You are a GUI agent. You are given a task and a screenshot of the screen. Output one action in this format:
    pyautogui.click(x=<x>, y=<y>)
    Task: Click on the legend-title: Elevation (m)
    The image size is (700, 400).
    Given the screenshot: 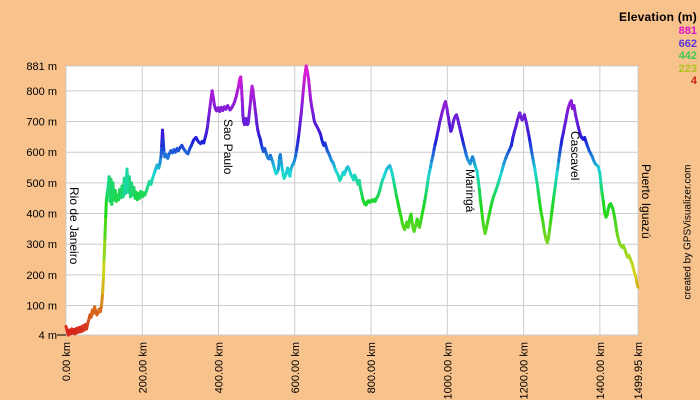 What is the action you would take?
    pyautogui.click(x=658, y=17)
    